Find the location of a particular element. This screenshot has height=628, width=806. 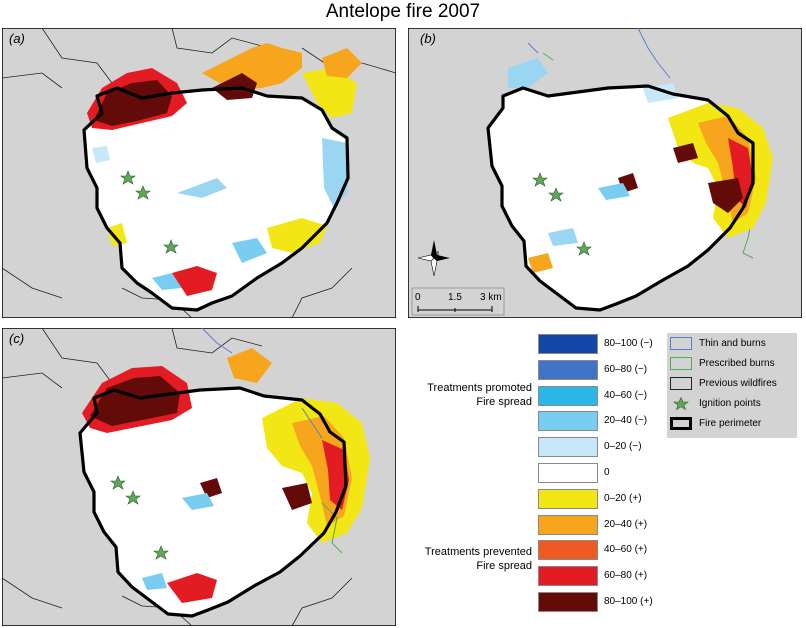

figure-title: Antelope fire 2007 is located at coordinates (403, 11).